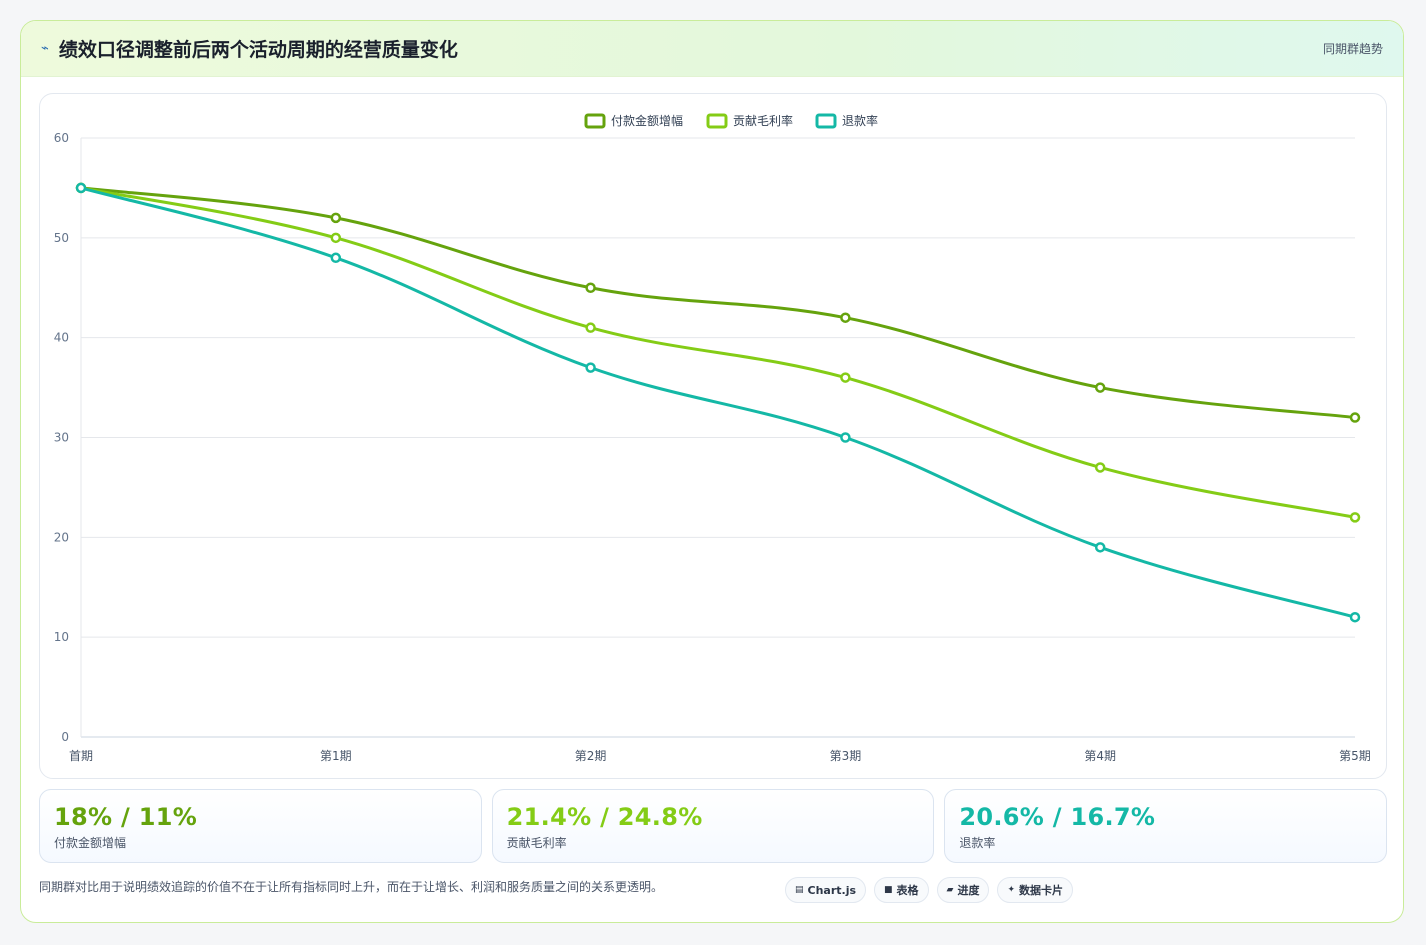 This screenshot has width=1426, height=945. Describe the element at coordinates (61, 438) in the screenshot. I see `y-tick-label: 30` at that location.